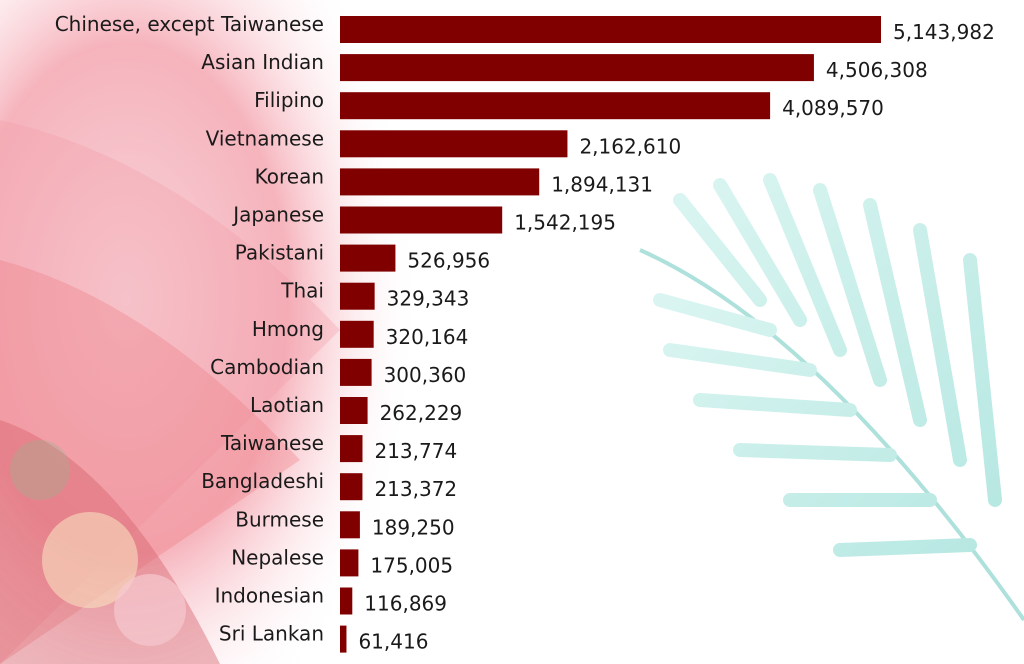 Image resolution: width=1024 pixels, height=664 pixels. Describe the element at coordinates (454, 144) in the screenshot. I see `bar-vietnamese` at that location.